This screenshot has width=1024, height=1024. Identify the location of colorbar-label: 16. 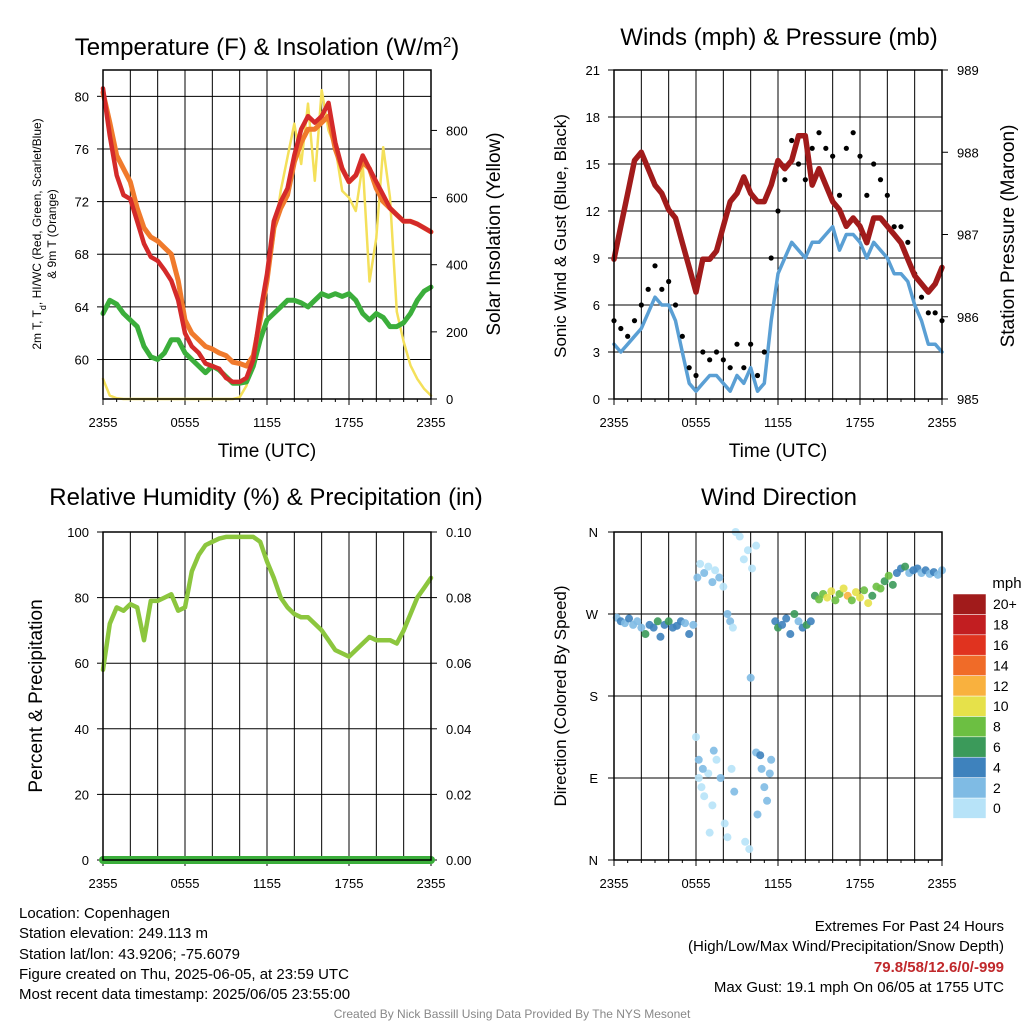
(1001, 645).